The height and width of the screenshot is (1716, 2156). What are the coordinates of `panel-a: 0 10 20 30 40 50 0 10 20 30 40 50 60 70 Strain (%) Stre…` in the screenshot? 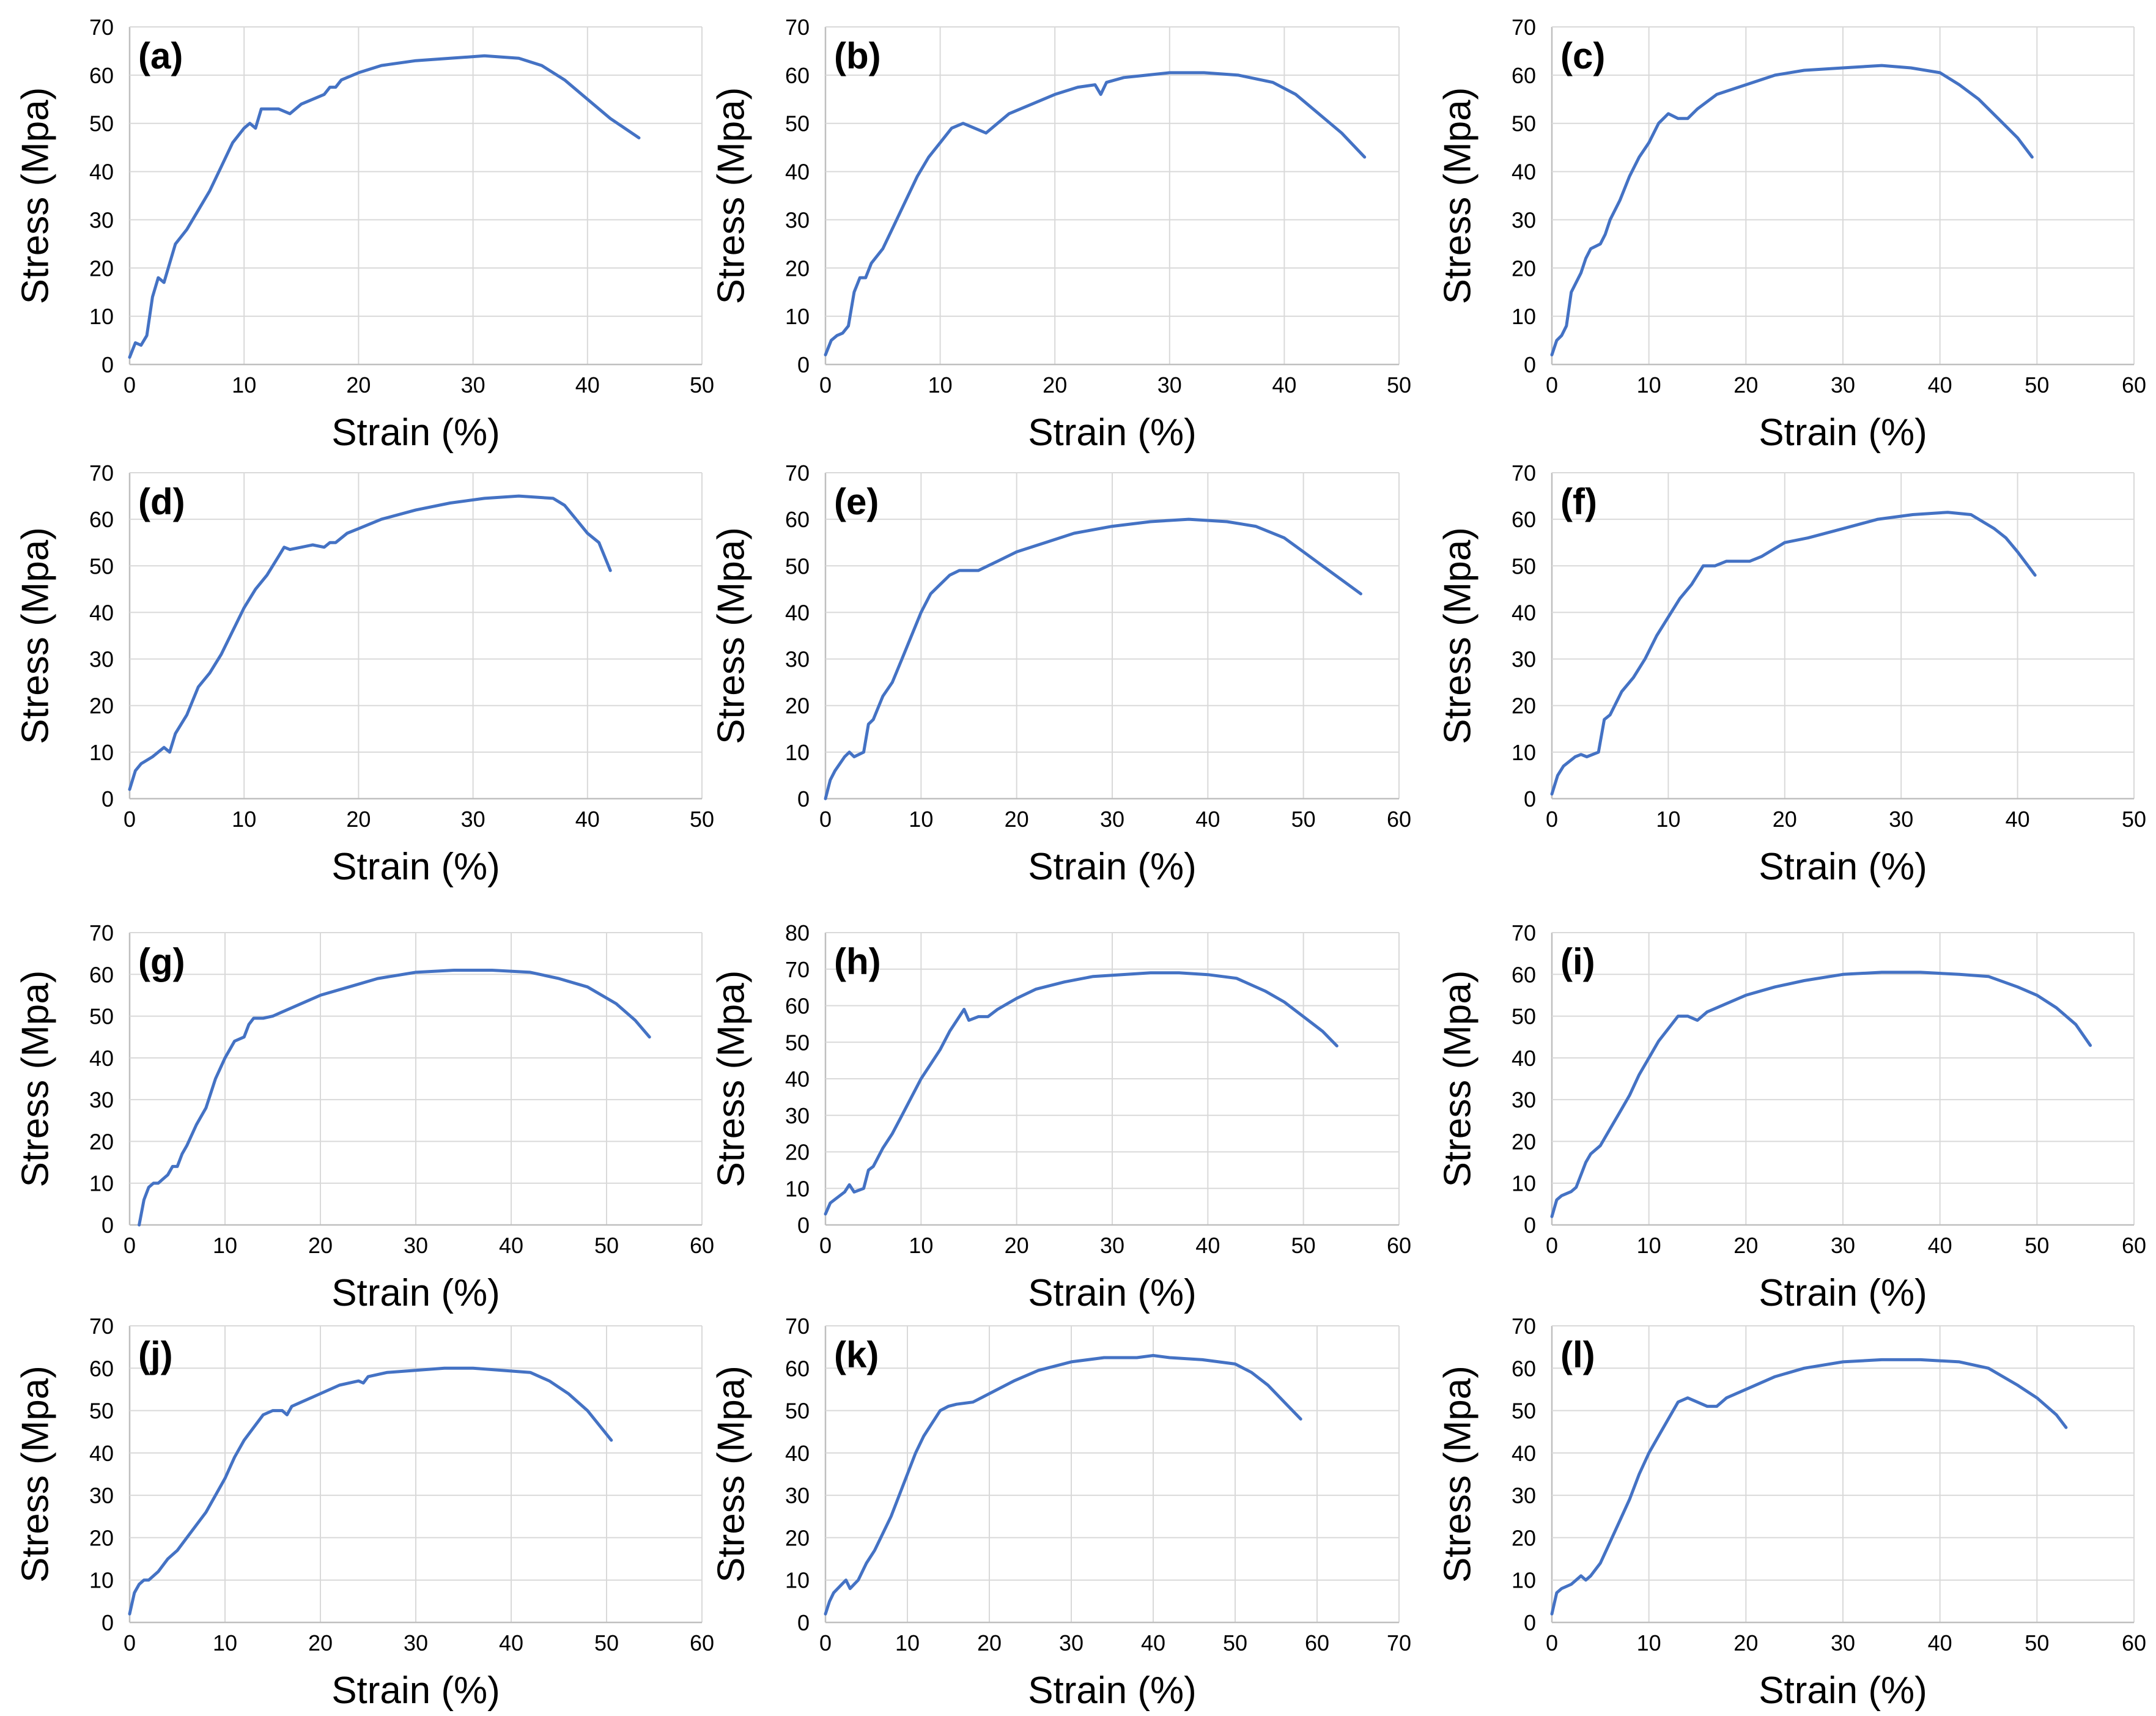 It's located at (364, 234).